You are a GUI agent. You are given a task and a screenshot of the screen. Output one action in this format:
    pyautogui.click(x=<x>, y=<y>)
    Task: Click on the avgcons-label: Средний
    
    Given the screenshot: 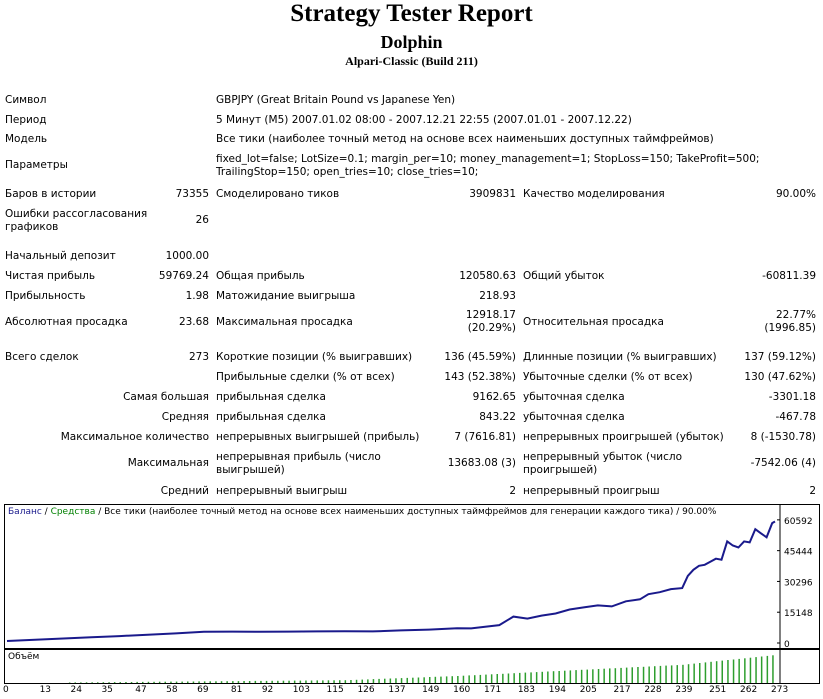 What is the action you would take?
    pyautogui.click(x=184, y=491)
    